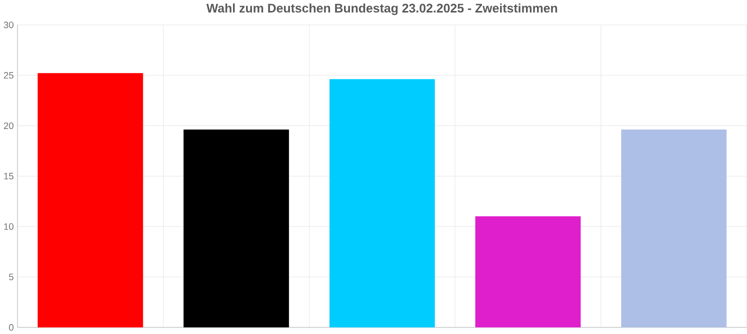 This screenshot has width=747, height=334. I want to click on y-tick-label: 20, so click(9, 125).